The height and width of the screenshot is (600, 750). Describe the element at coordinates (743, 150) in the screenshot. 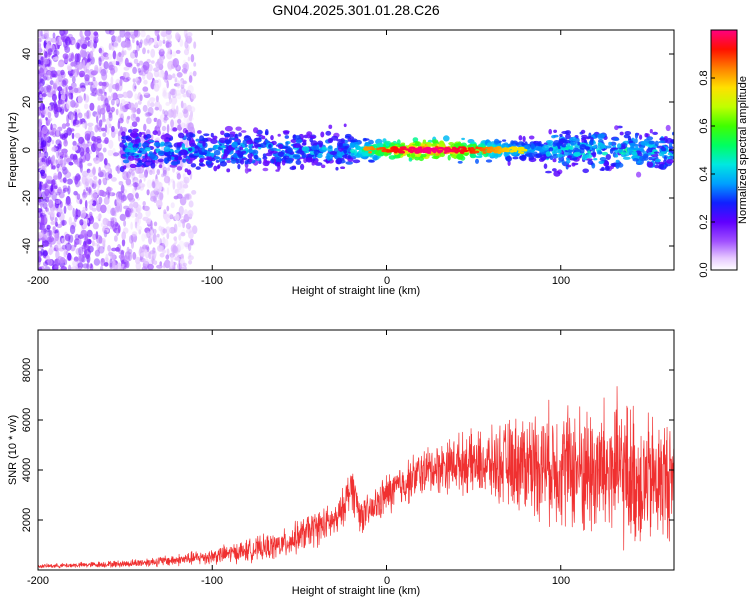

I see `colorbar-label: Normalized spectral amplitude` at that location.